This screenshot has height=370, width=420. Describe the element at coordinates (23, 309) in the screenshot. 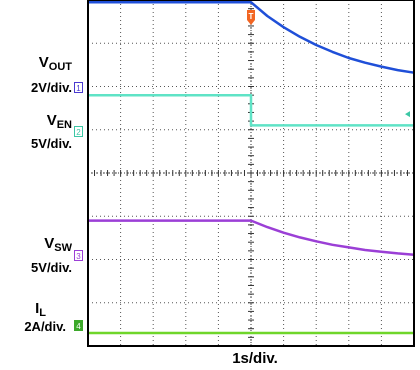

I see `ch4-name: IL` at that location.